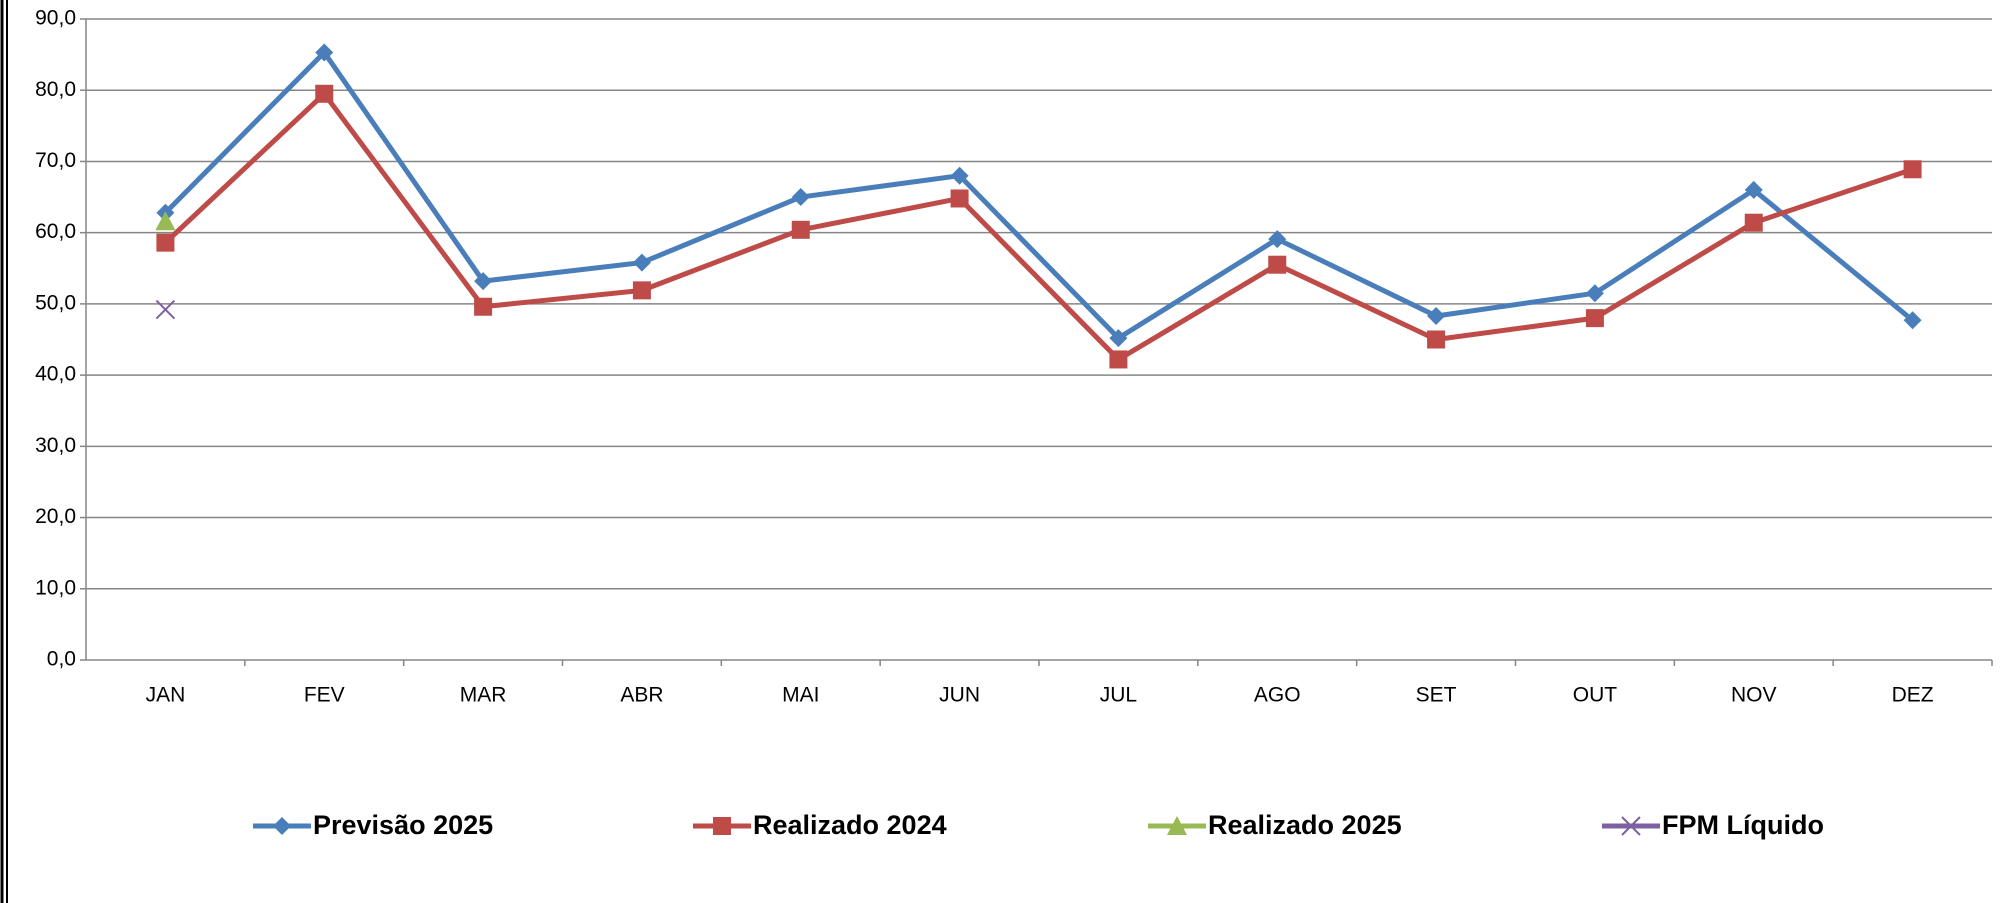 The image size is (2005, 903). Describe the element at coordinates (959, 695) in the screenshot. I see `x-tick-label: JUN` at that location.